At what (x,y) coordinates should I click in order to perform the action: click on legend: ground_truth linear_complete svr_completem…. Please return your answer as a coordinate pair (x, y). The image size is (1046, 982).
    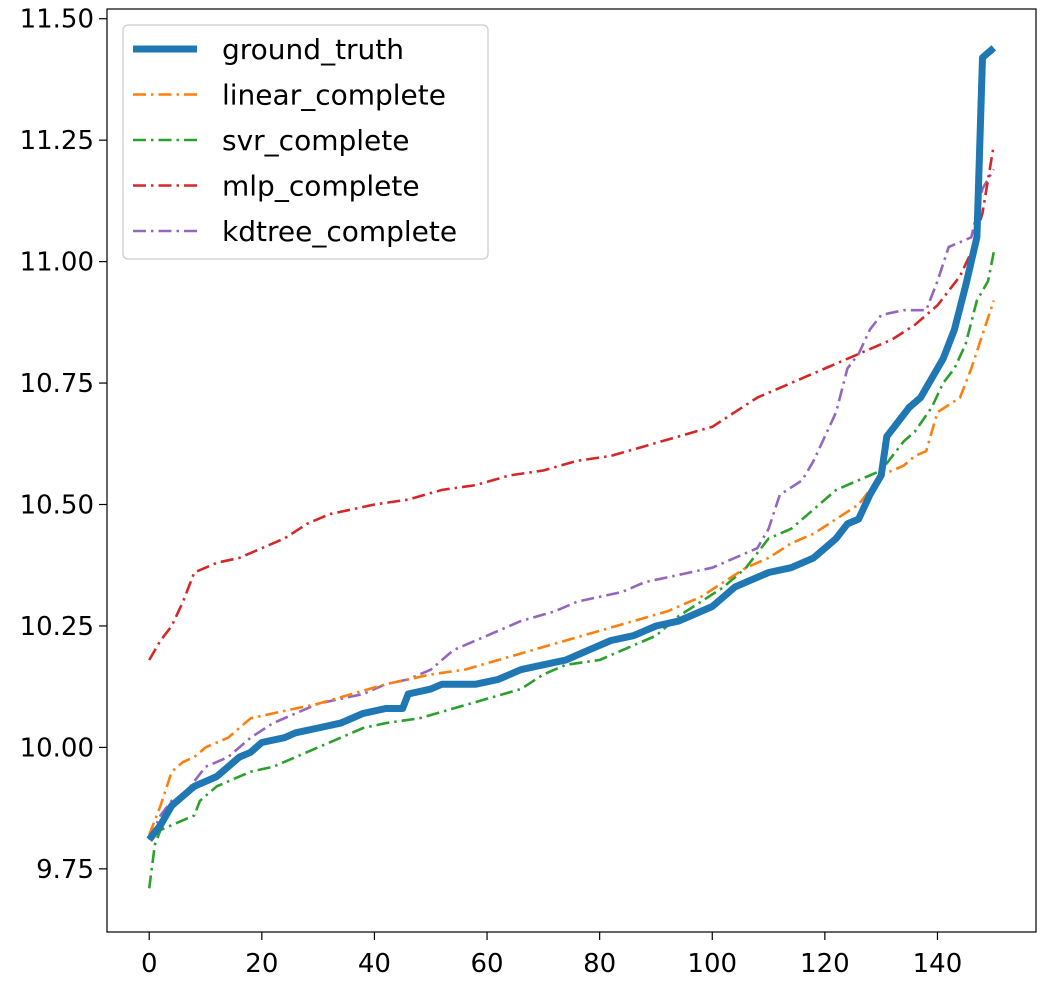
    Looking at the image, I should click on (305, 142).